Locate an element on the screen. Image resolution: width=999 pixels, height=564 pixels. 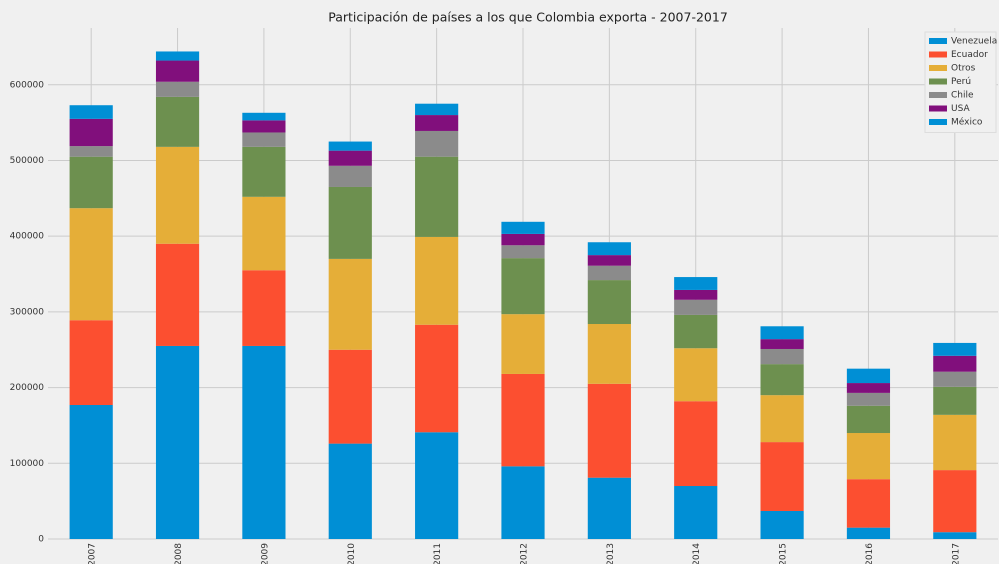
x-tick-label: 2014 is located at coordinates (697, 553).